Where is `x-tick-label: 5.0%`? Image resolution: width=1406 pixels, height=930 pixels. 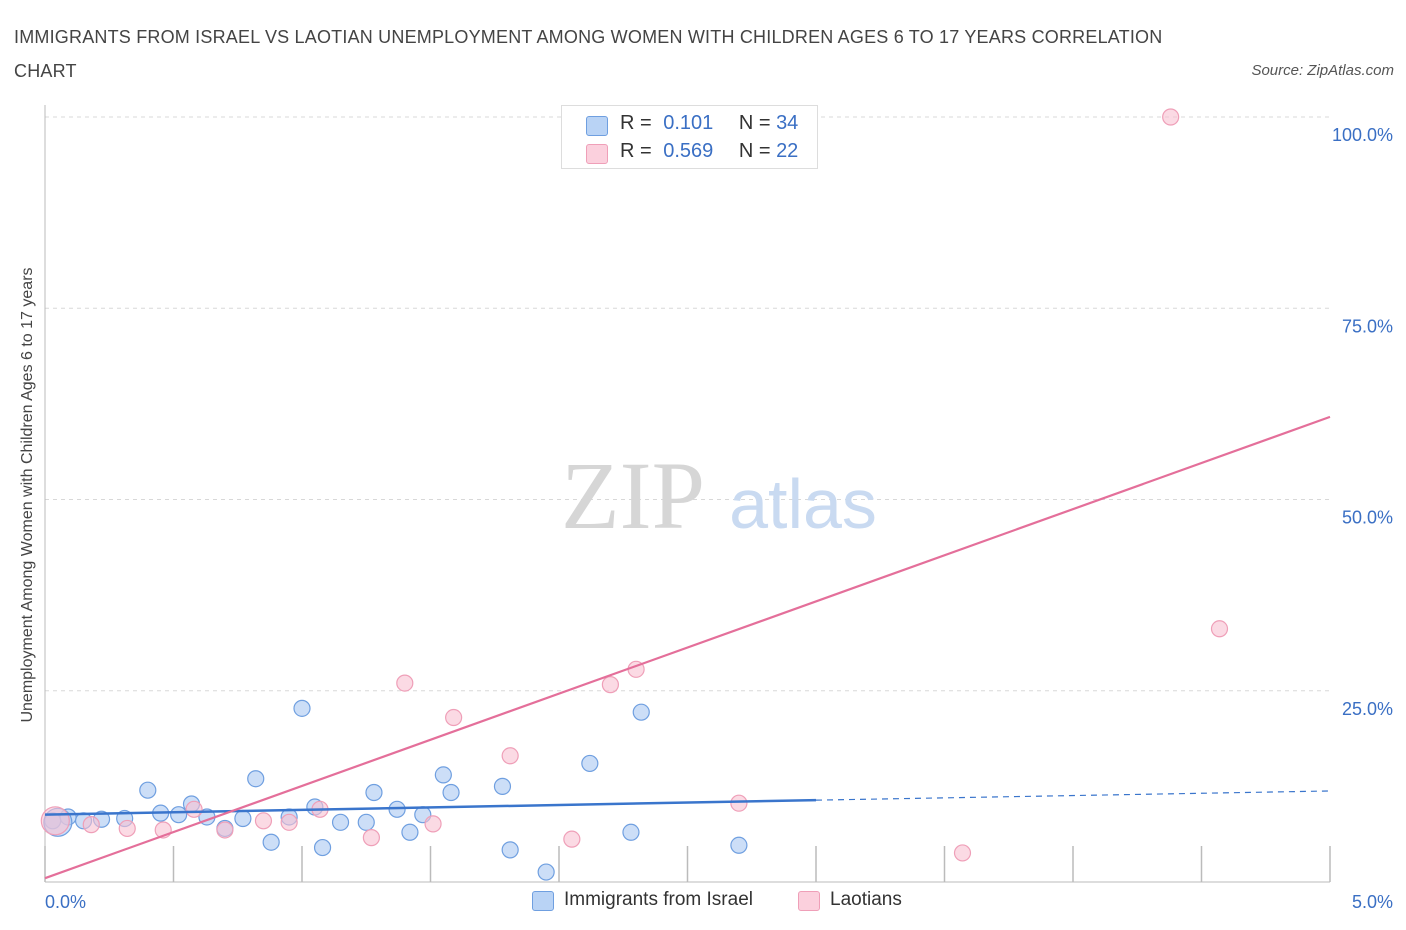 x-tick-label: 5.0% is located at coordinates (1372, 902).